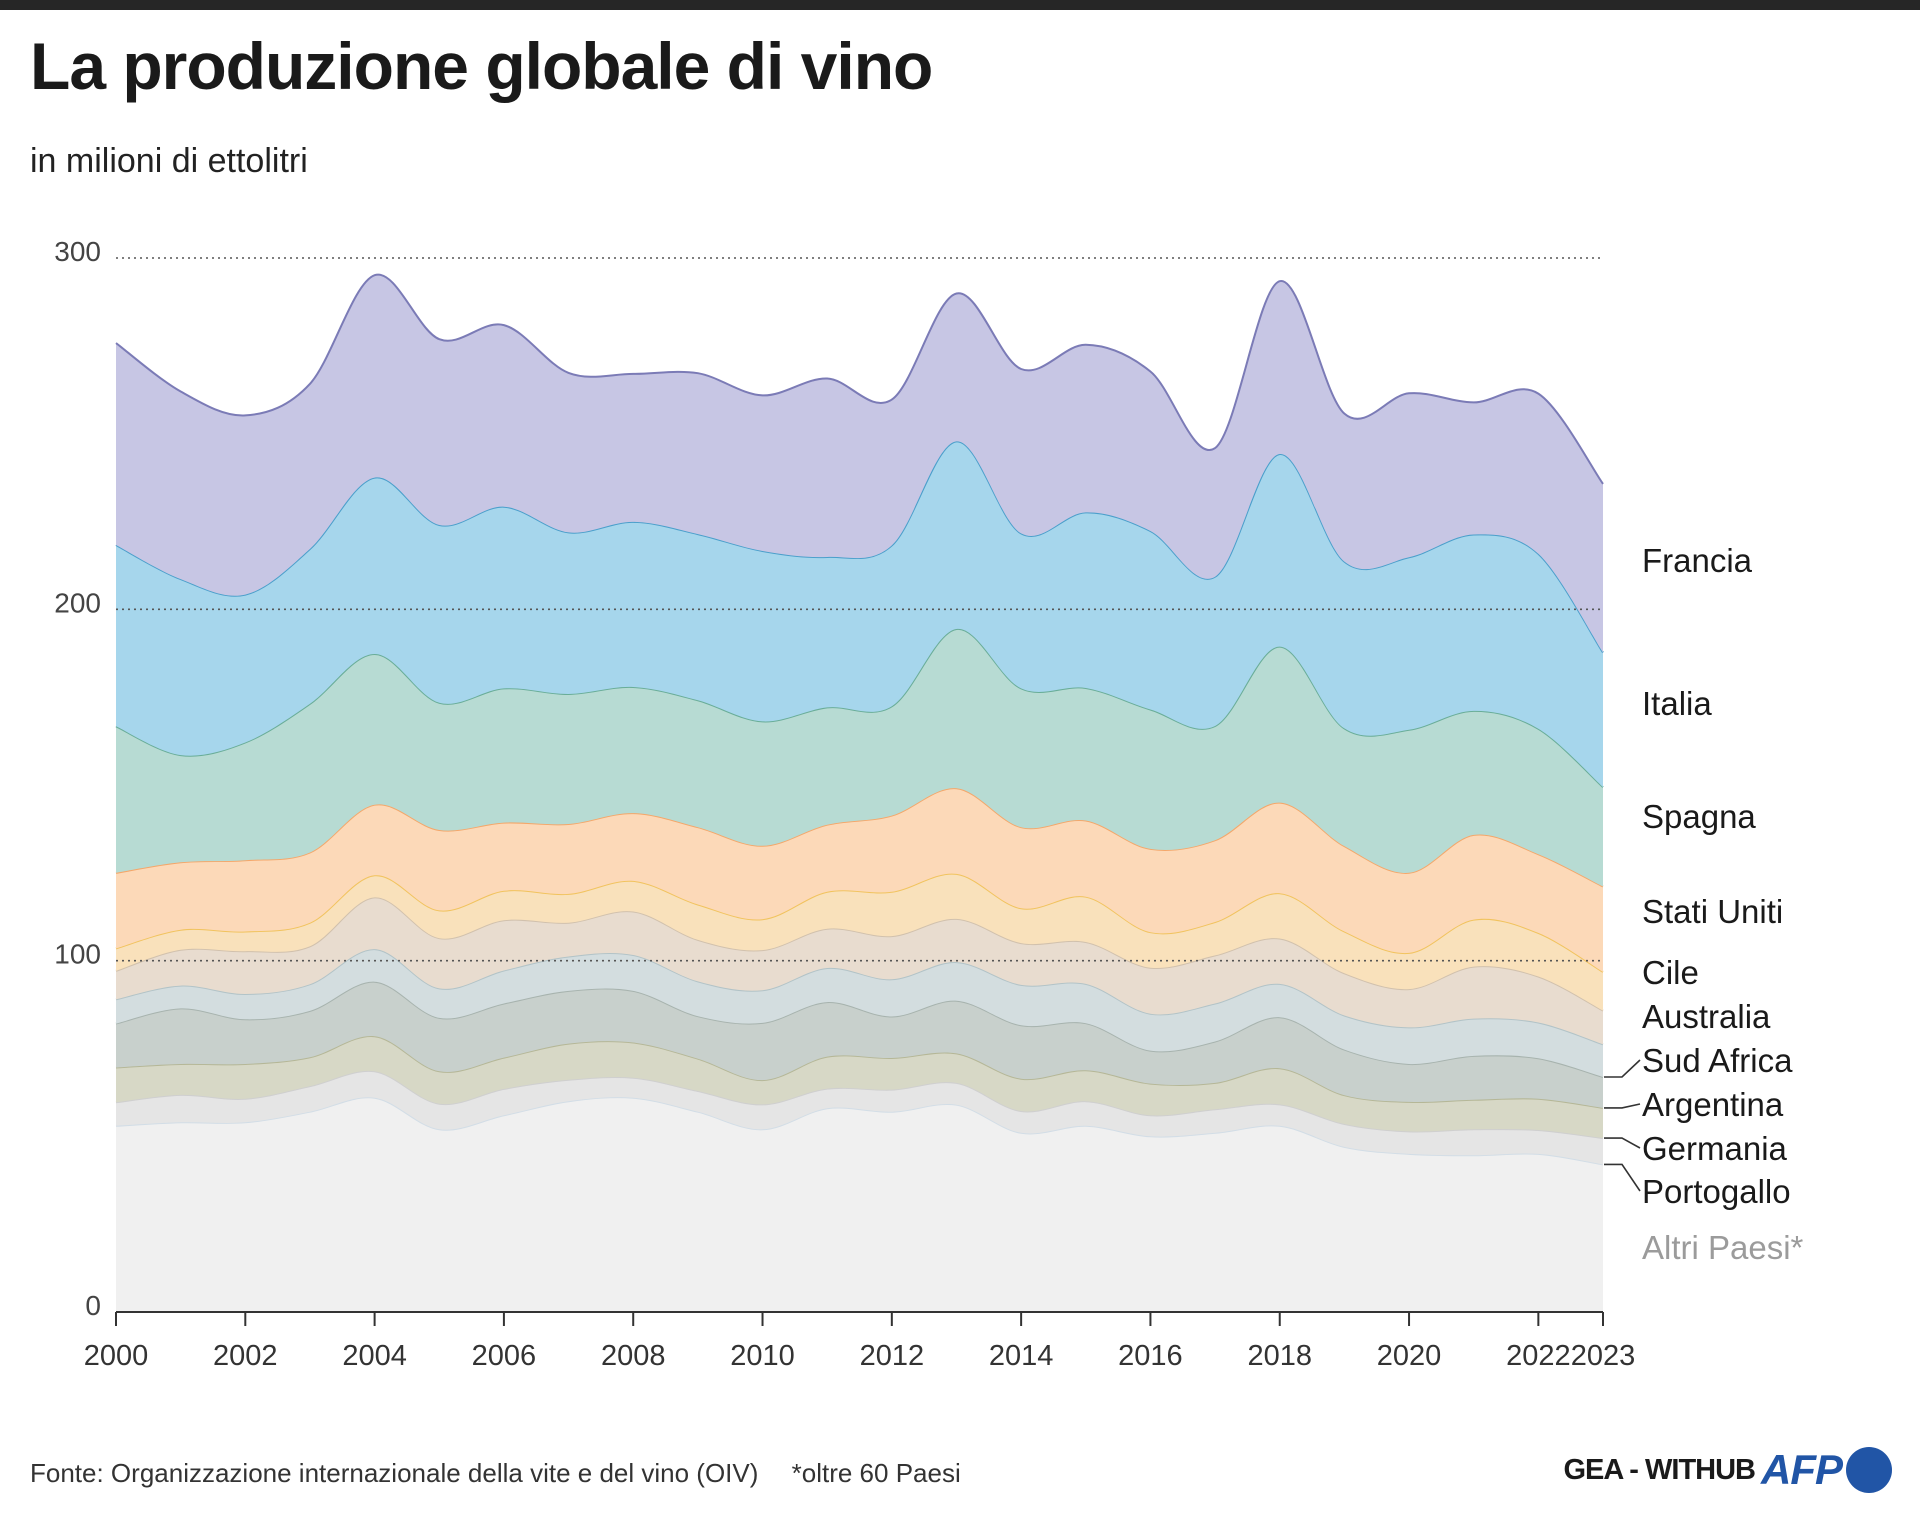 The width and height of the screenshot is (1920, 1516). I want to click on x-tick-label: 2023, so click(1603, 1356).